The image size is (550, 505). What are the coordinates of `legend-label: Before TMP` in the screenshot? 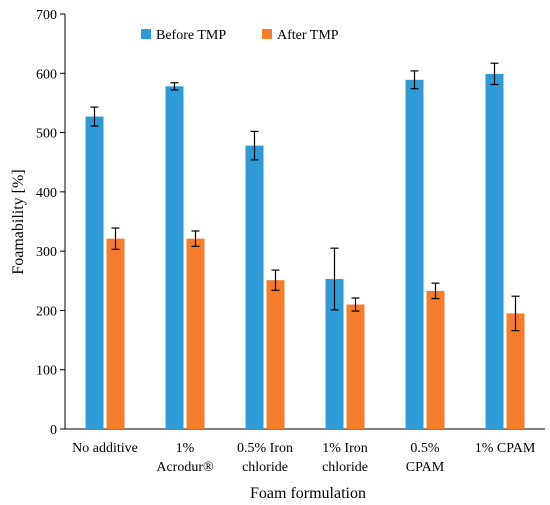 It's located at (191, 35).